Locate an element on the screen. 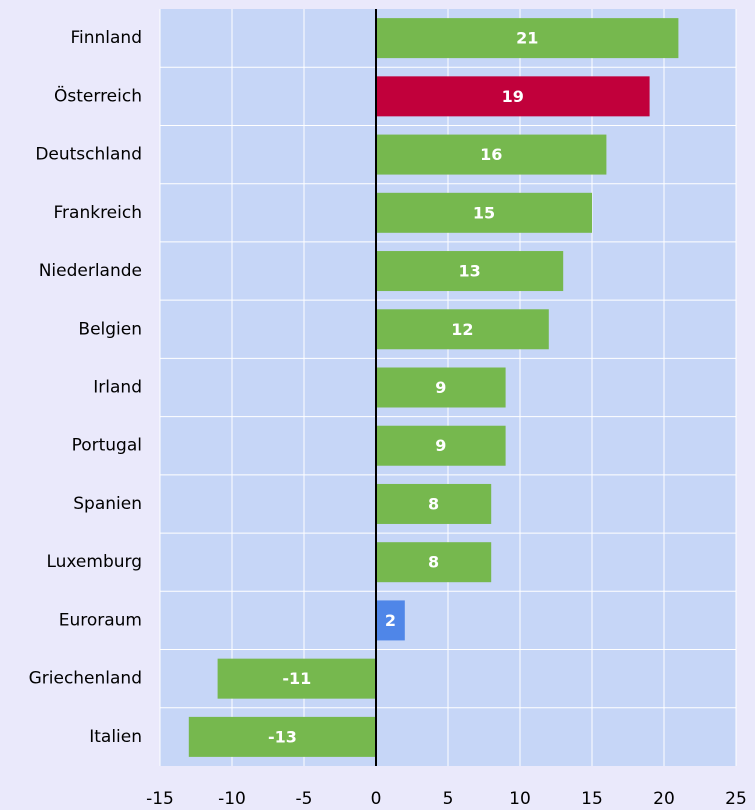  value-label: 15 is located at coordinates (484, 212).